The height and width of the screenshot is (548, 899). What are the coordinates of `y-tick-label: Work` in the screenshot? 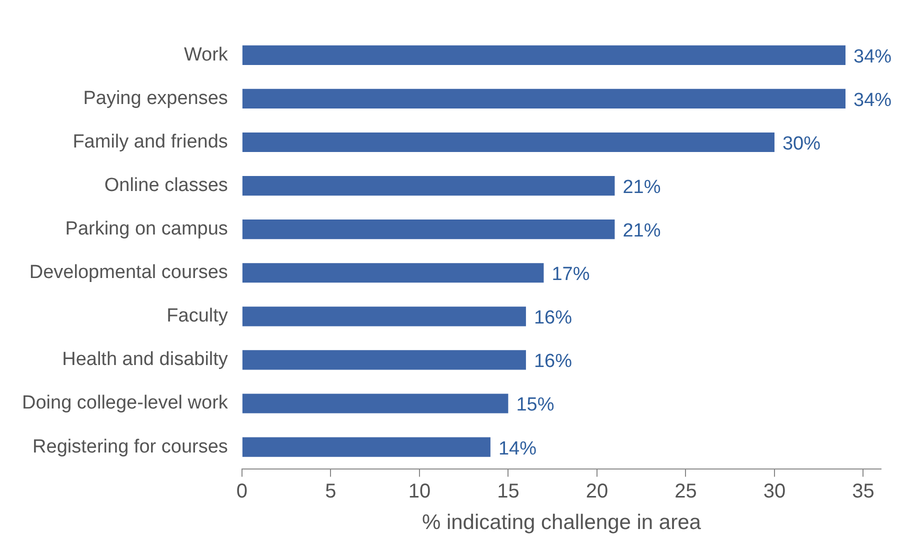 It's located at (206, 55).